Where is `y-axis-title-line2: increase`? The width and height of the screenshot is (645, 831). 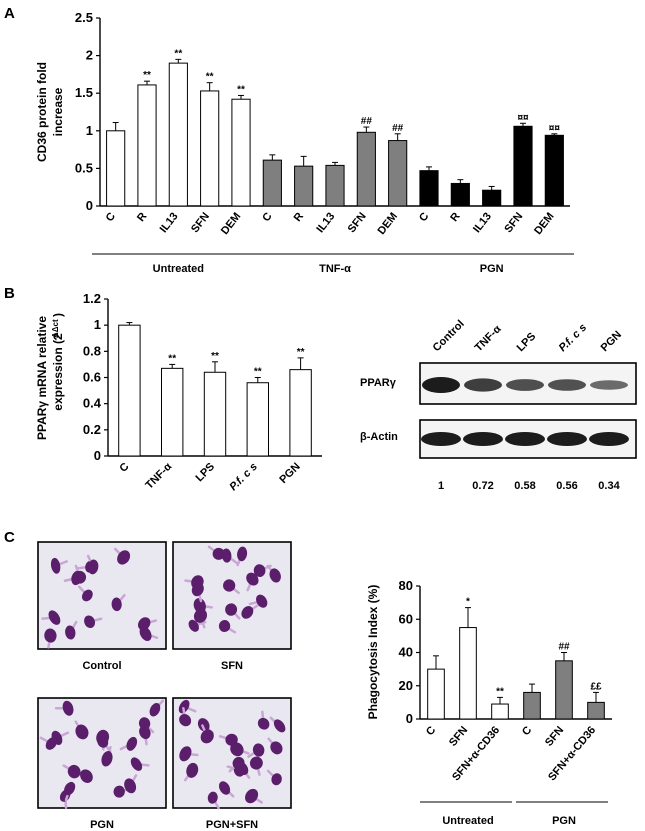 y-axis-title-line2: increase is located at coordinates (58, 111).